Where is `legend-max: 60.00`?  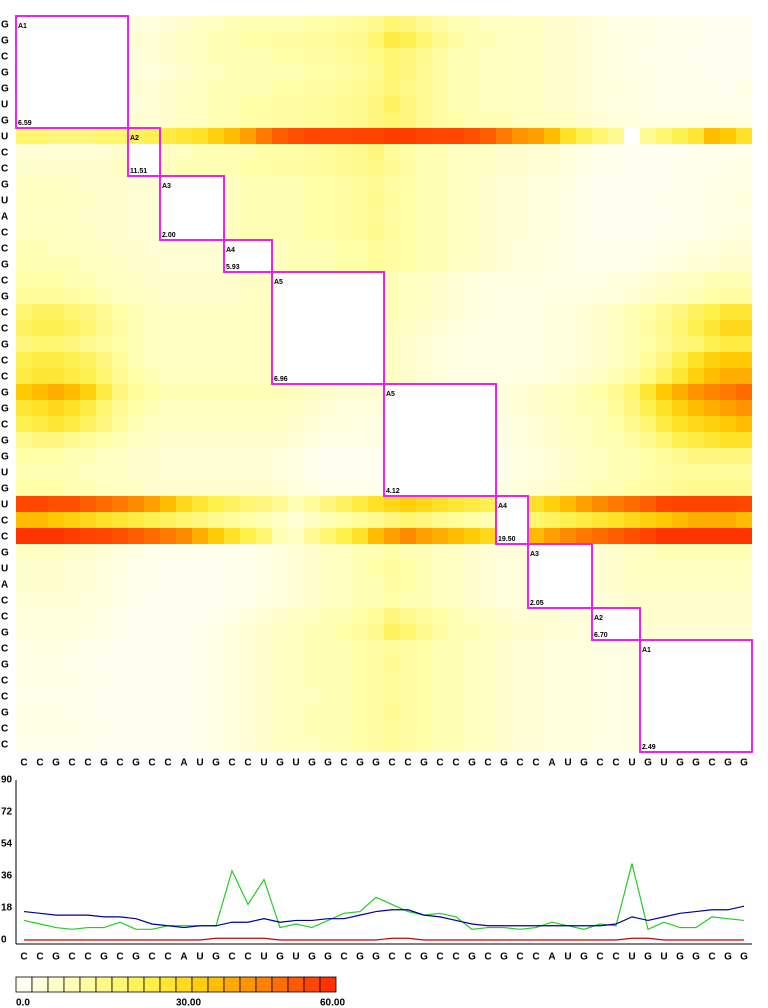
legend-max: 60.00 is located at coordinates (332, 1003).